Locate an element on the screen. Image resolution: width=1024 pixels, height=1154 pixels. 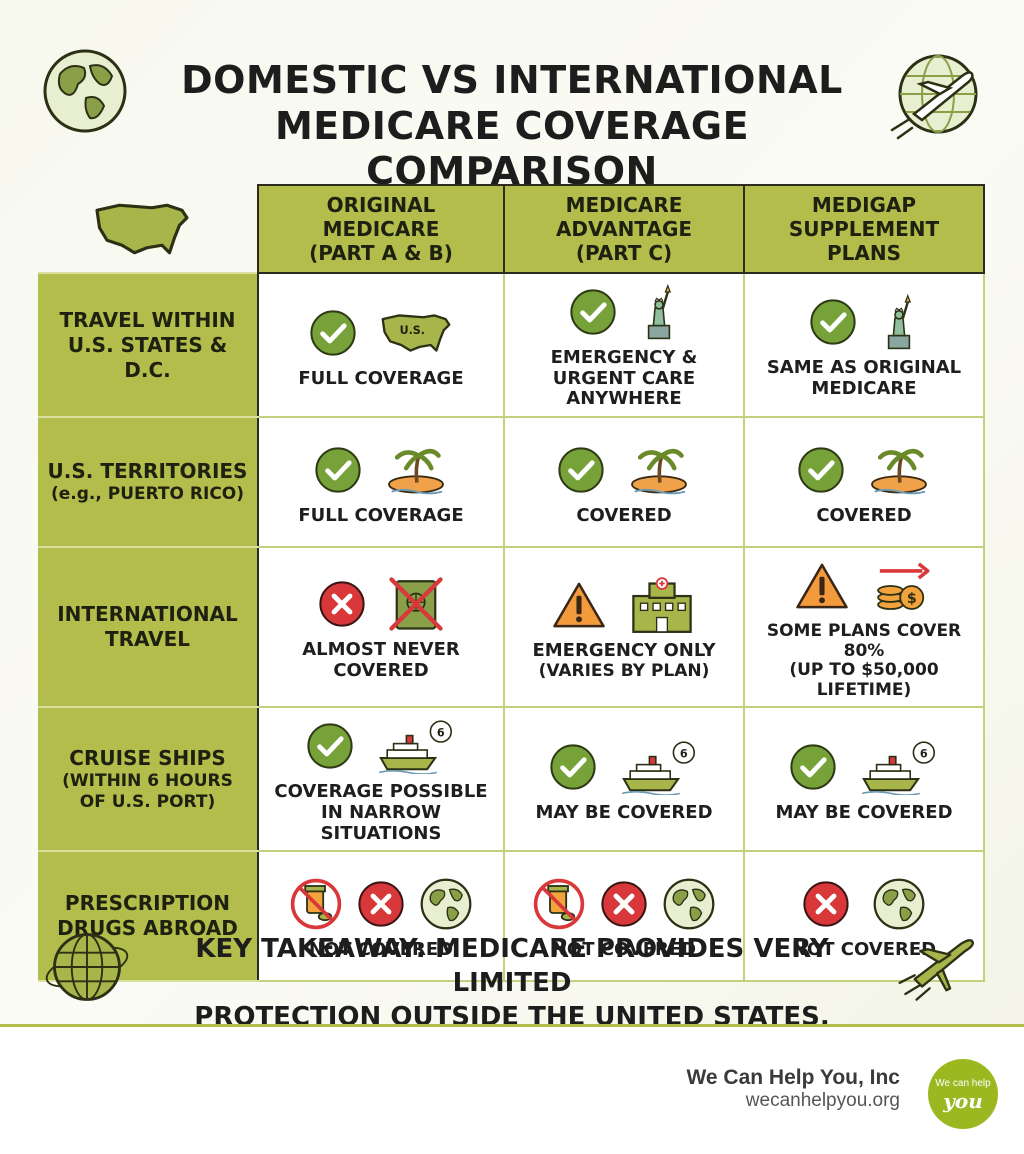
table-cell: ALMOST NEVER COVERED is located at coordinates (381, 627).